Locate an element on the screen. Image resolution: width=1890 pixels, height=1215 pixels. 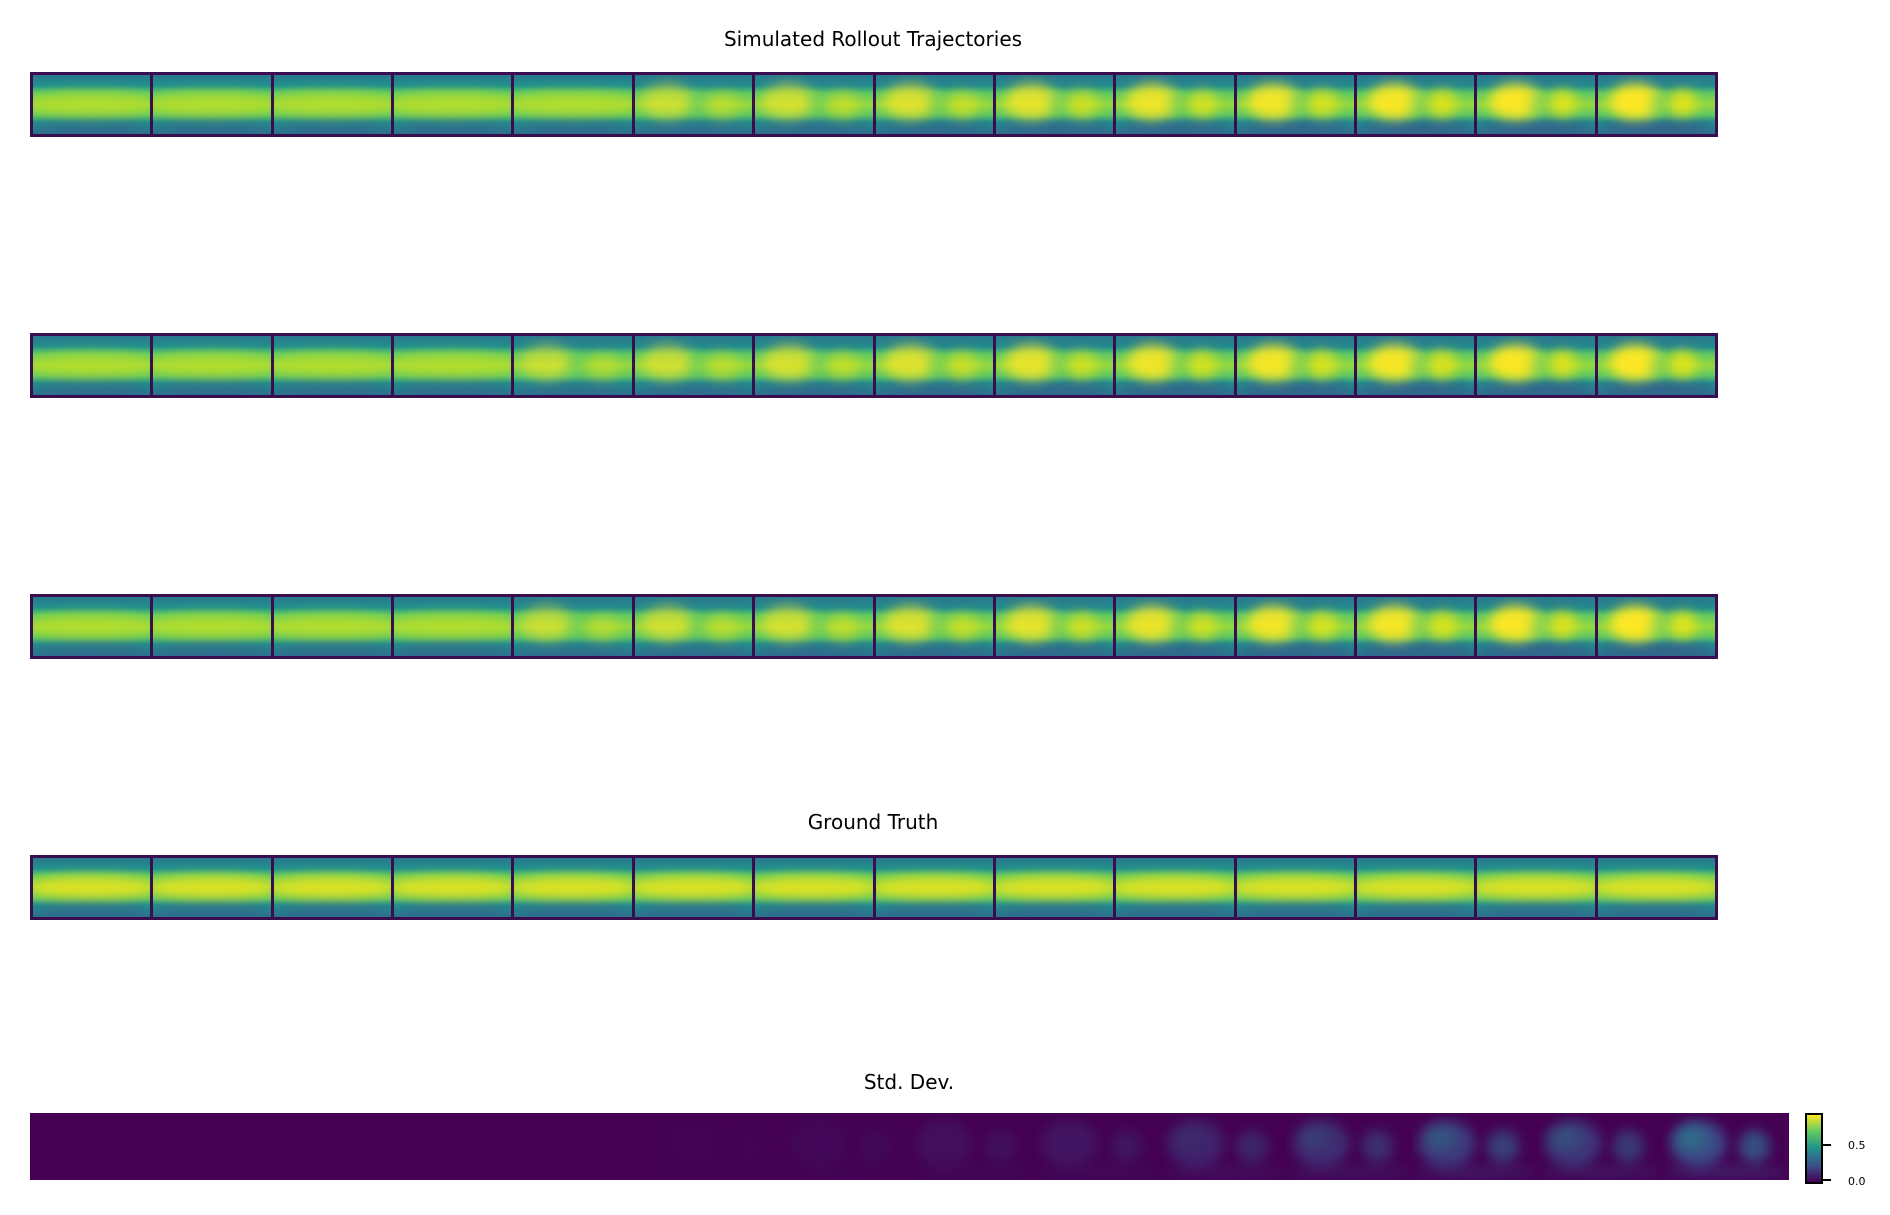
colorbar-label-0-0: 0.0 is located at coordinates (1857, 1181).